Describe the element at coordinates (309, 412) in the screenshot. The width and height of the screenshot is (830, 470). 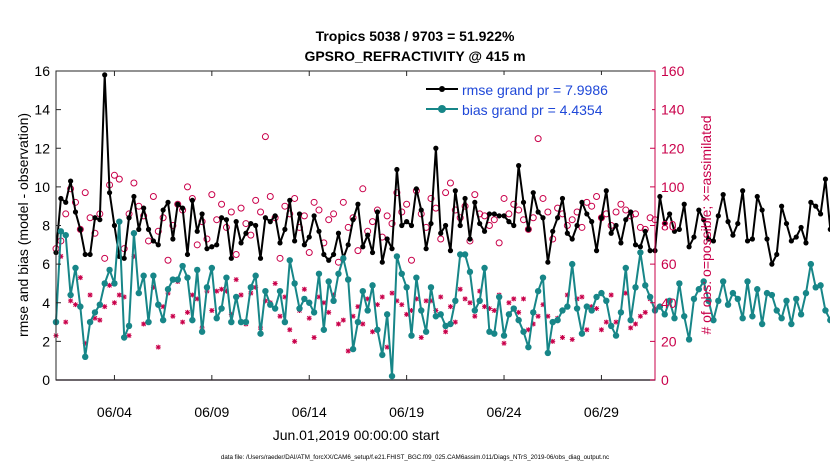
I see `x-tick-label: 06/14` at that location.